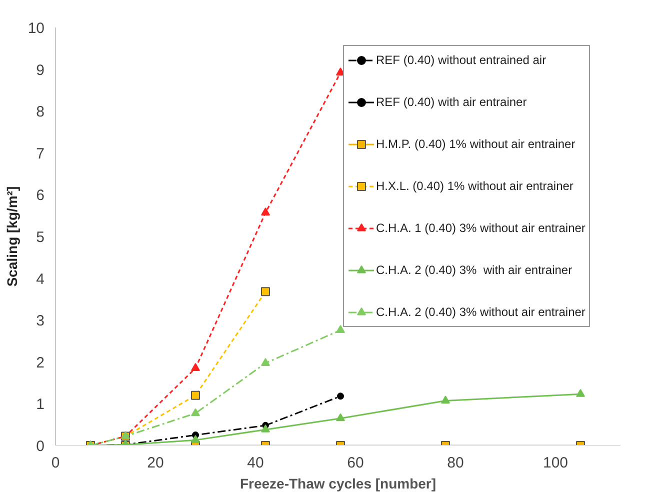  I want to click on y-tick-label: 2, so click(40, 363).